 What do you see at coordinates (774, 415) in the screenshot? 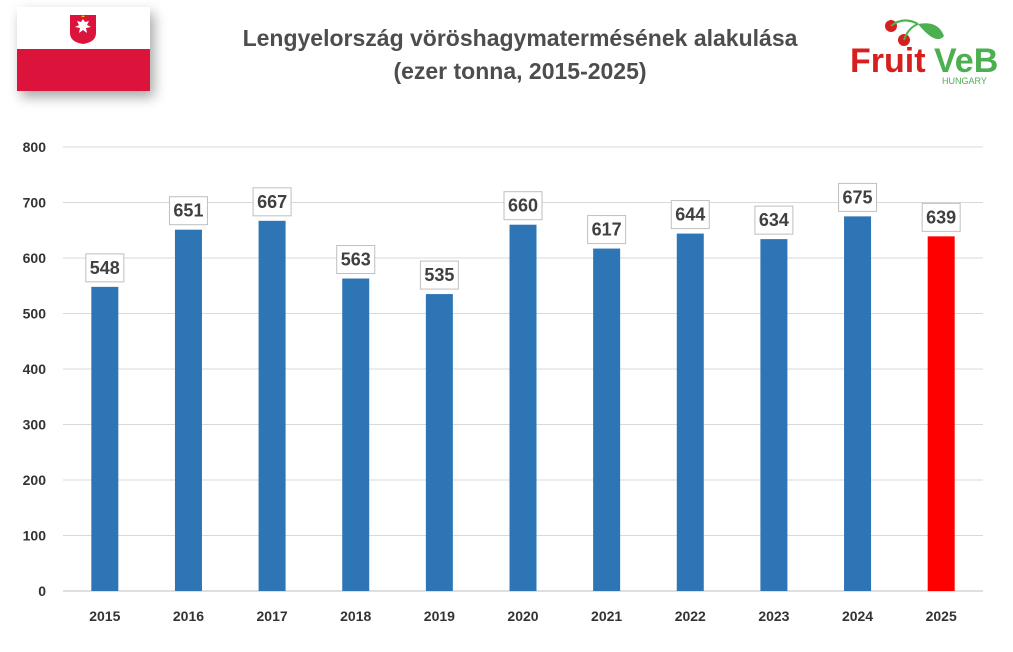
I see `bar-2023` at bounding box center [774, 415].